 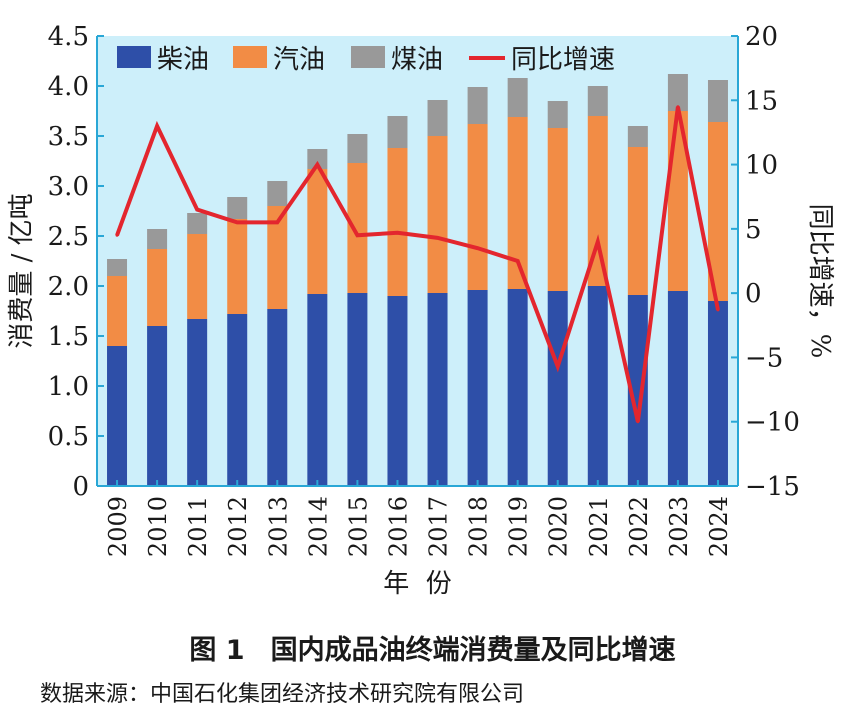 I want to click on bar-diesel-2011, so click(x=197, y=402).